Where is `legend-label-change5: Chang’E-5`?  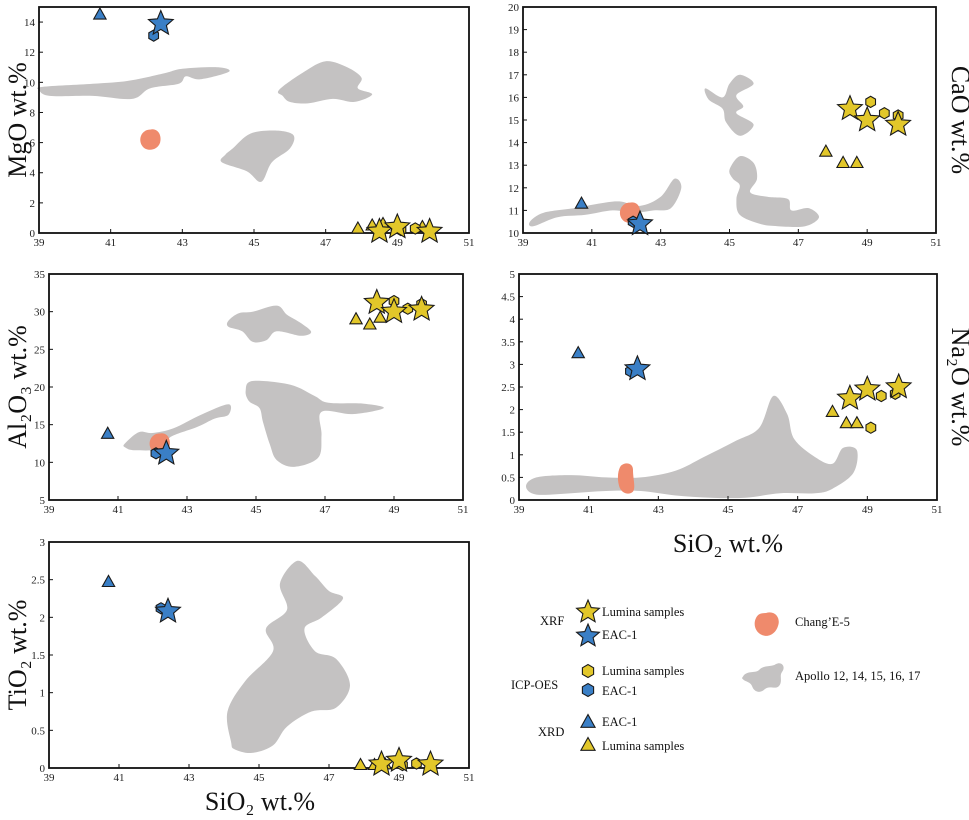 legend-label-change5: Chang’E-5 is located at coordinates (822, 622).